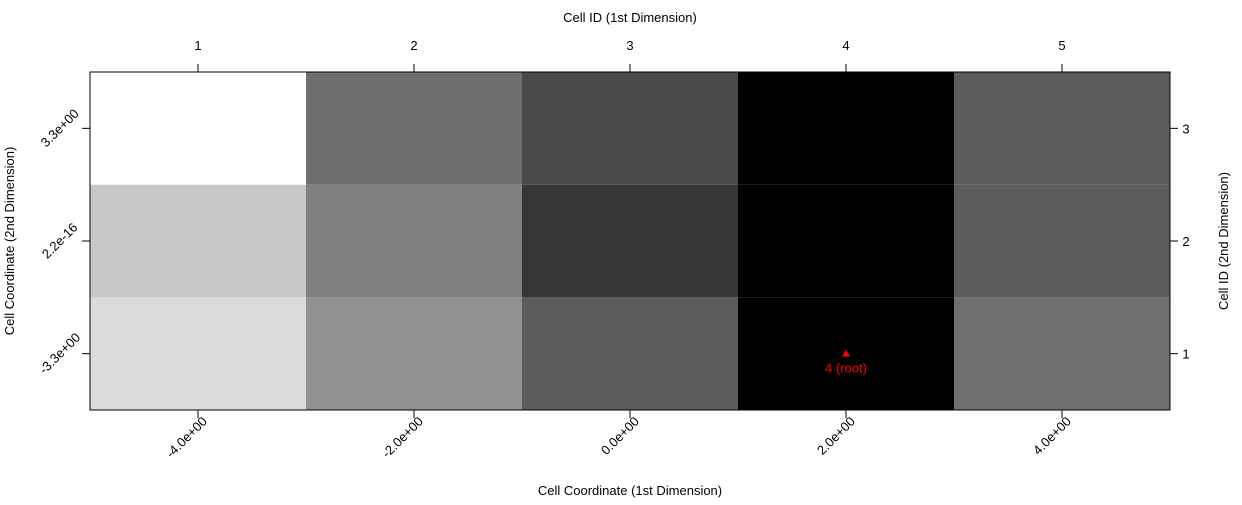  I want to click on x2-tick-label: 3, so click(629, 45).